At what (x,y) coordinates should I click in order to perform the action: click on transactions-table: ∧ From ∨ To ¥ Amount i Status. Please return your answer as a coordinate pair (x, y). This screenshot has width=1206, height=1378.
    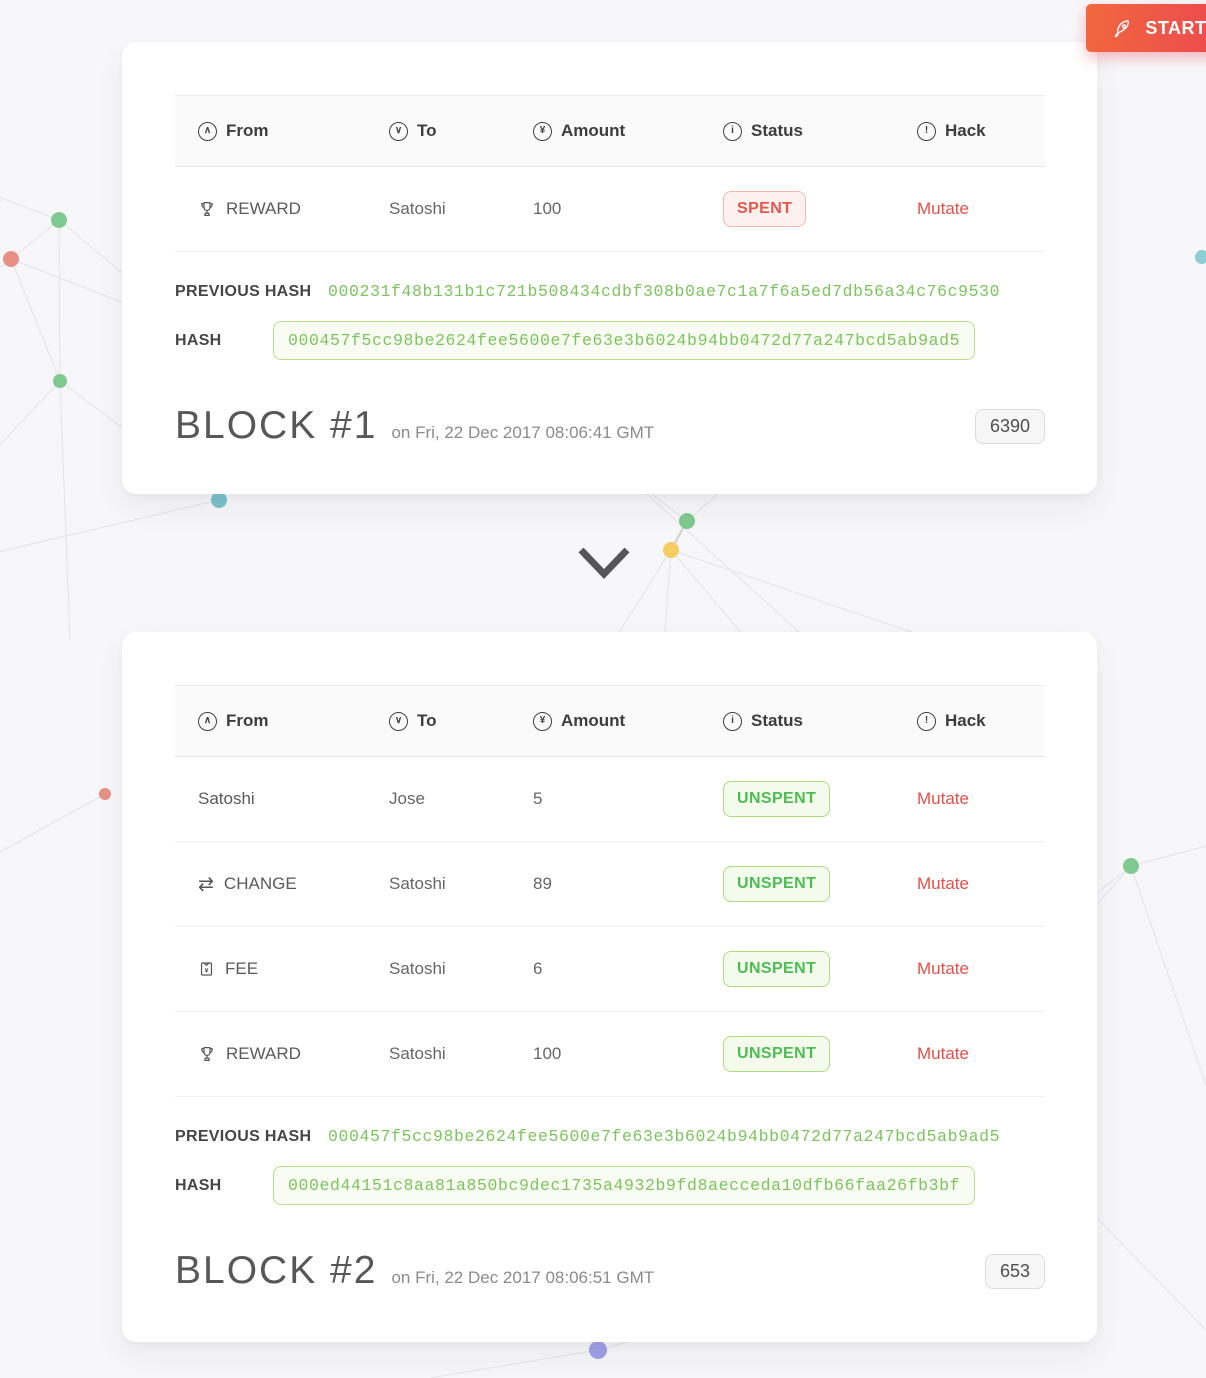
    Looking at the image, I should click on (610, 173).